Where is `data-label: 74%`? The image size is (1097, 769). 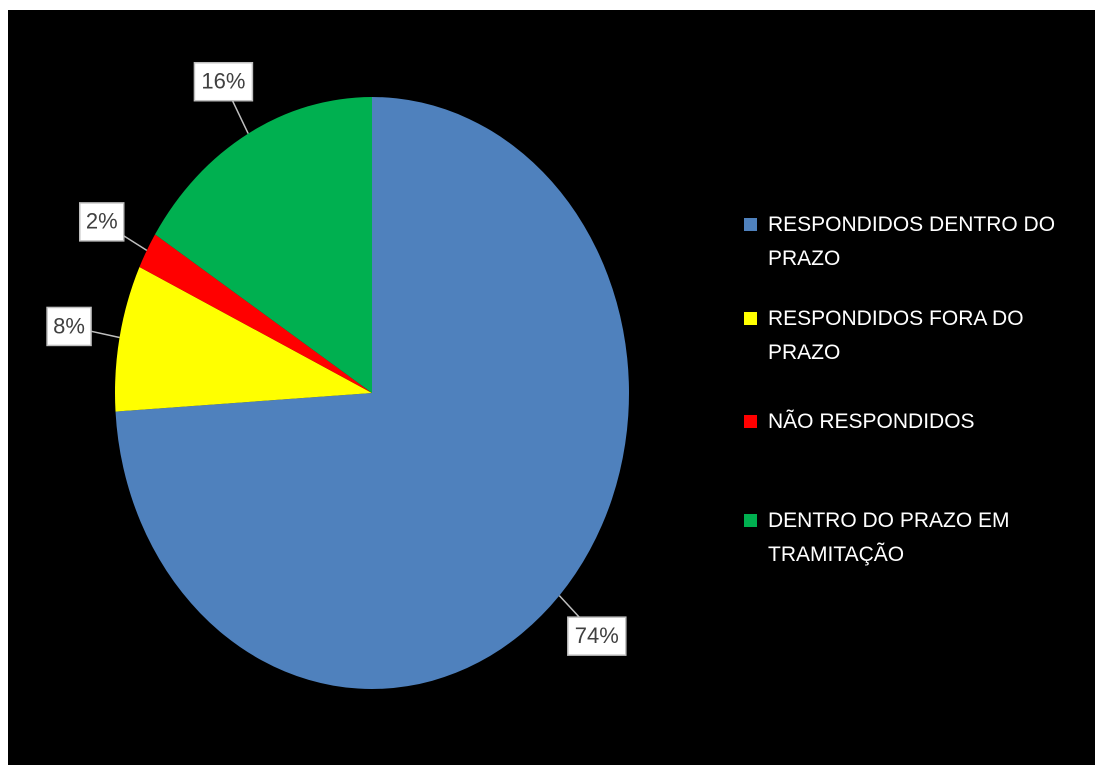 data-label: 74% is located at coordinates (597, 635).